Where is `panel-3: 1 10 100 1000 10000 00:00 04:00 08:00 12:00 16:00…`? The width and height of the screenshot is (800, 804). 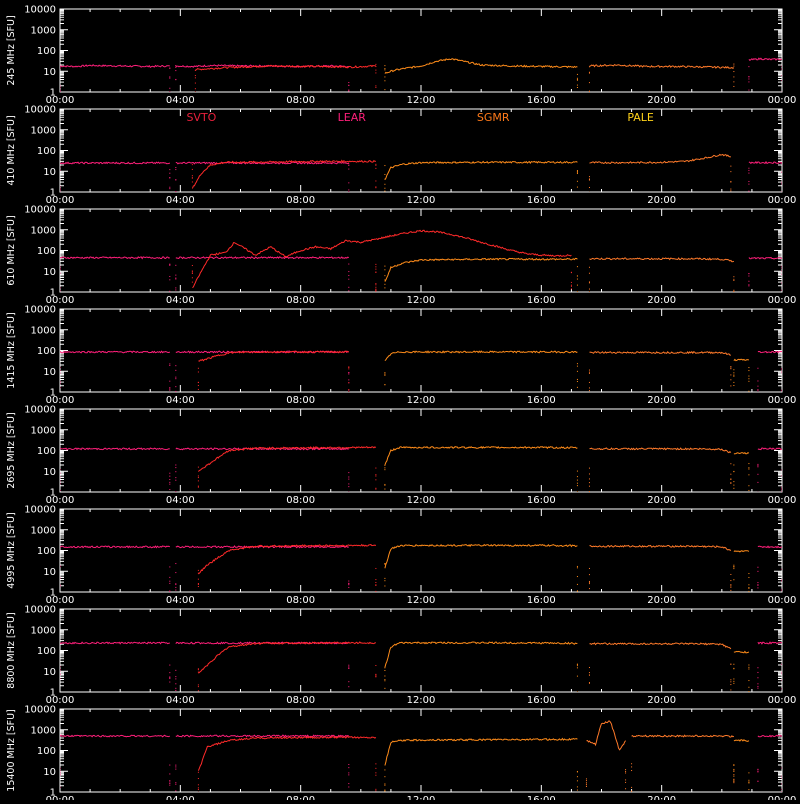 panel-3: 1 10 100 1000 10000 00:00 04:00 08:00 12:00 16:00… is located at coordinates (401, 256).